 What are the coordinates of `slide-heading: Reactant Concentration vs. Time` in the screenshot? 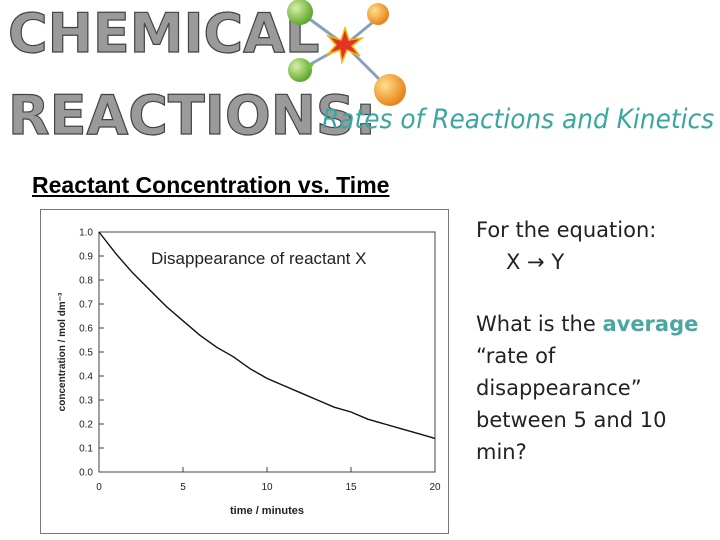 It's located at (211, 185).